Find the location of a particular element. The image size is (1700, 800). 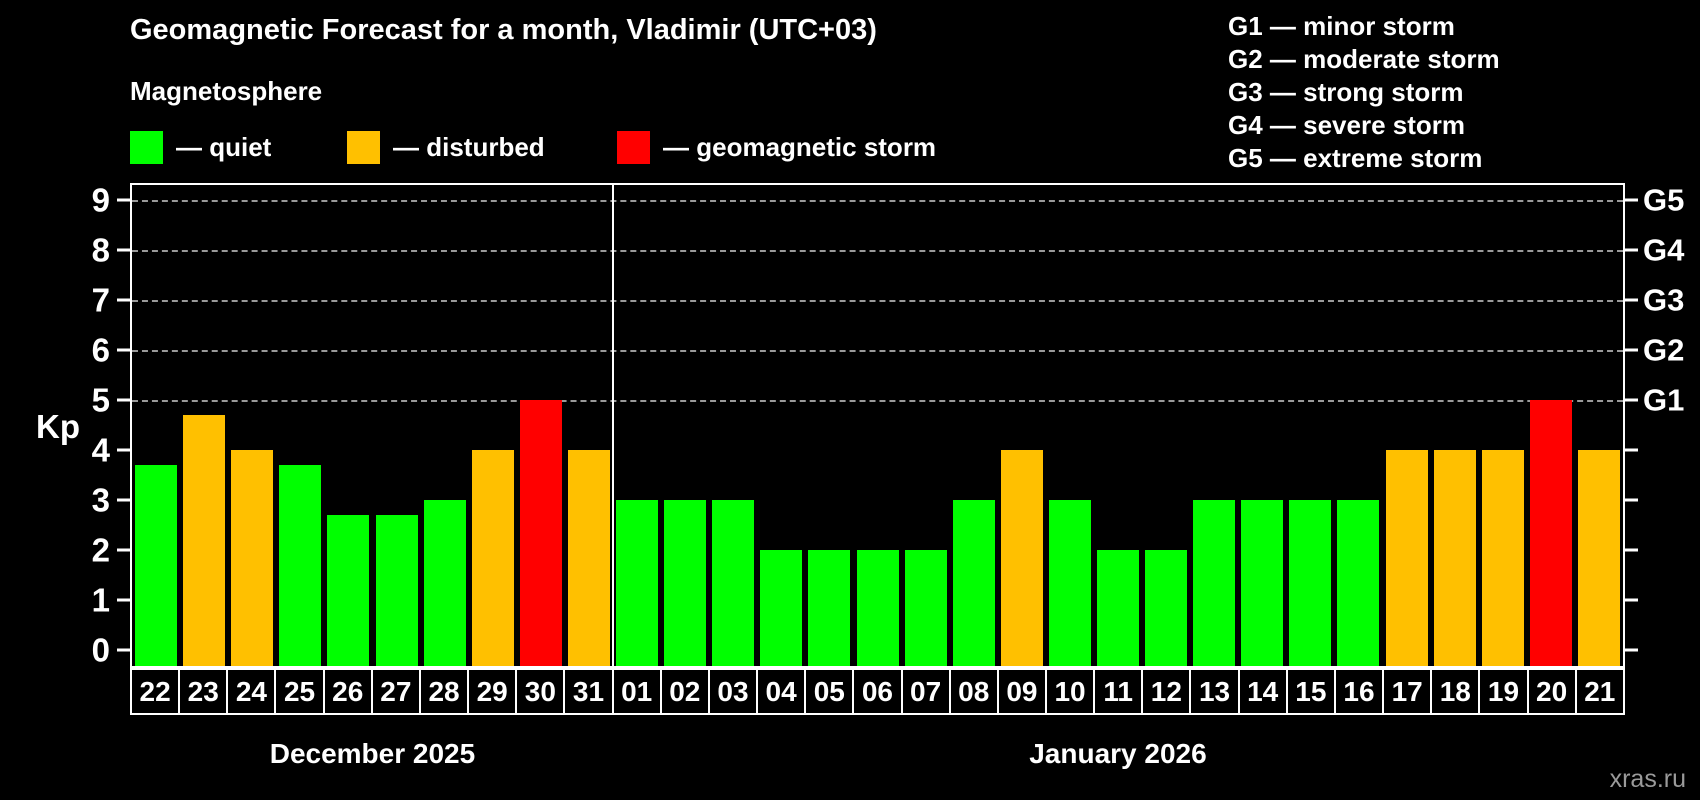

legend-item-label: — disturbed is located at coordinates (469, 146).